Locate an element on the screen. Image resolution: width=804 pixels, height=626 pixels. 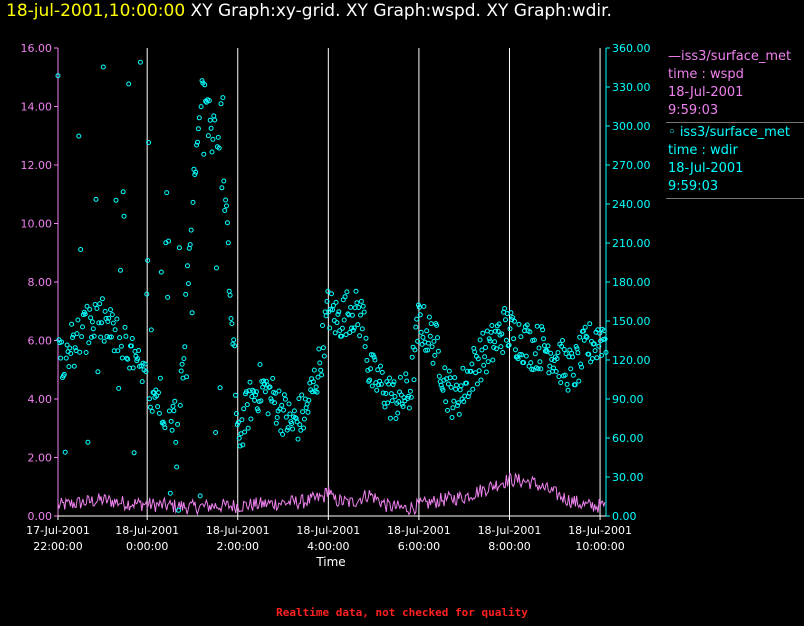
right-tick-label: 270.00 is located at coordinates (631, 165).